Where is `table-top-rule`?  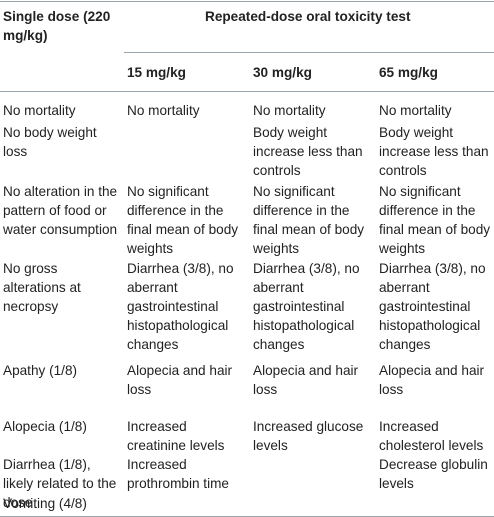
table-top-rule is located at coordinates (247, 1).